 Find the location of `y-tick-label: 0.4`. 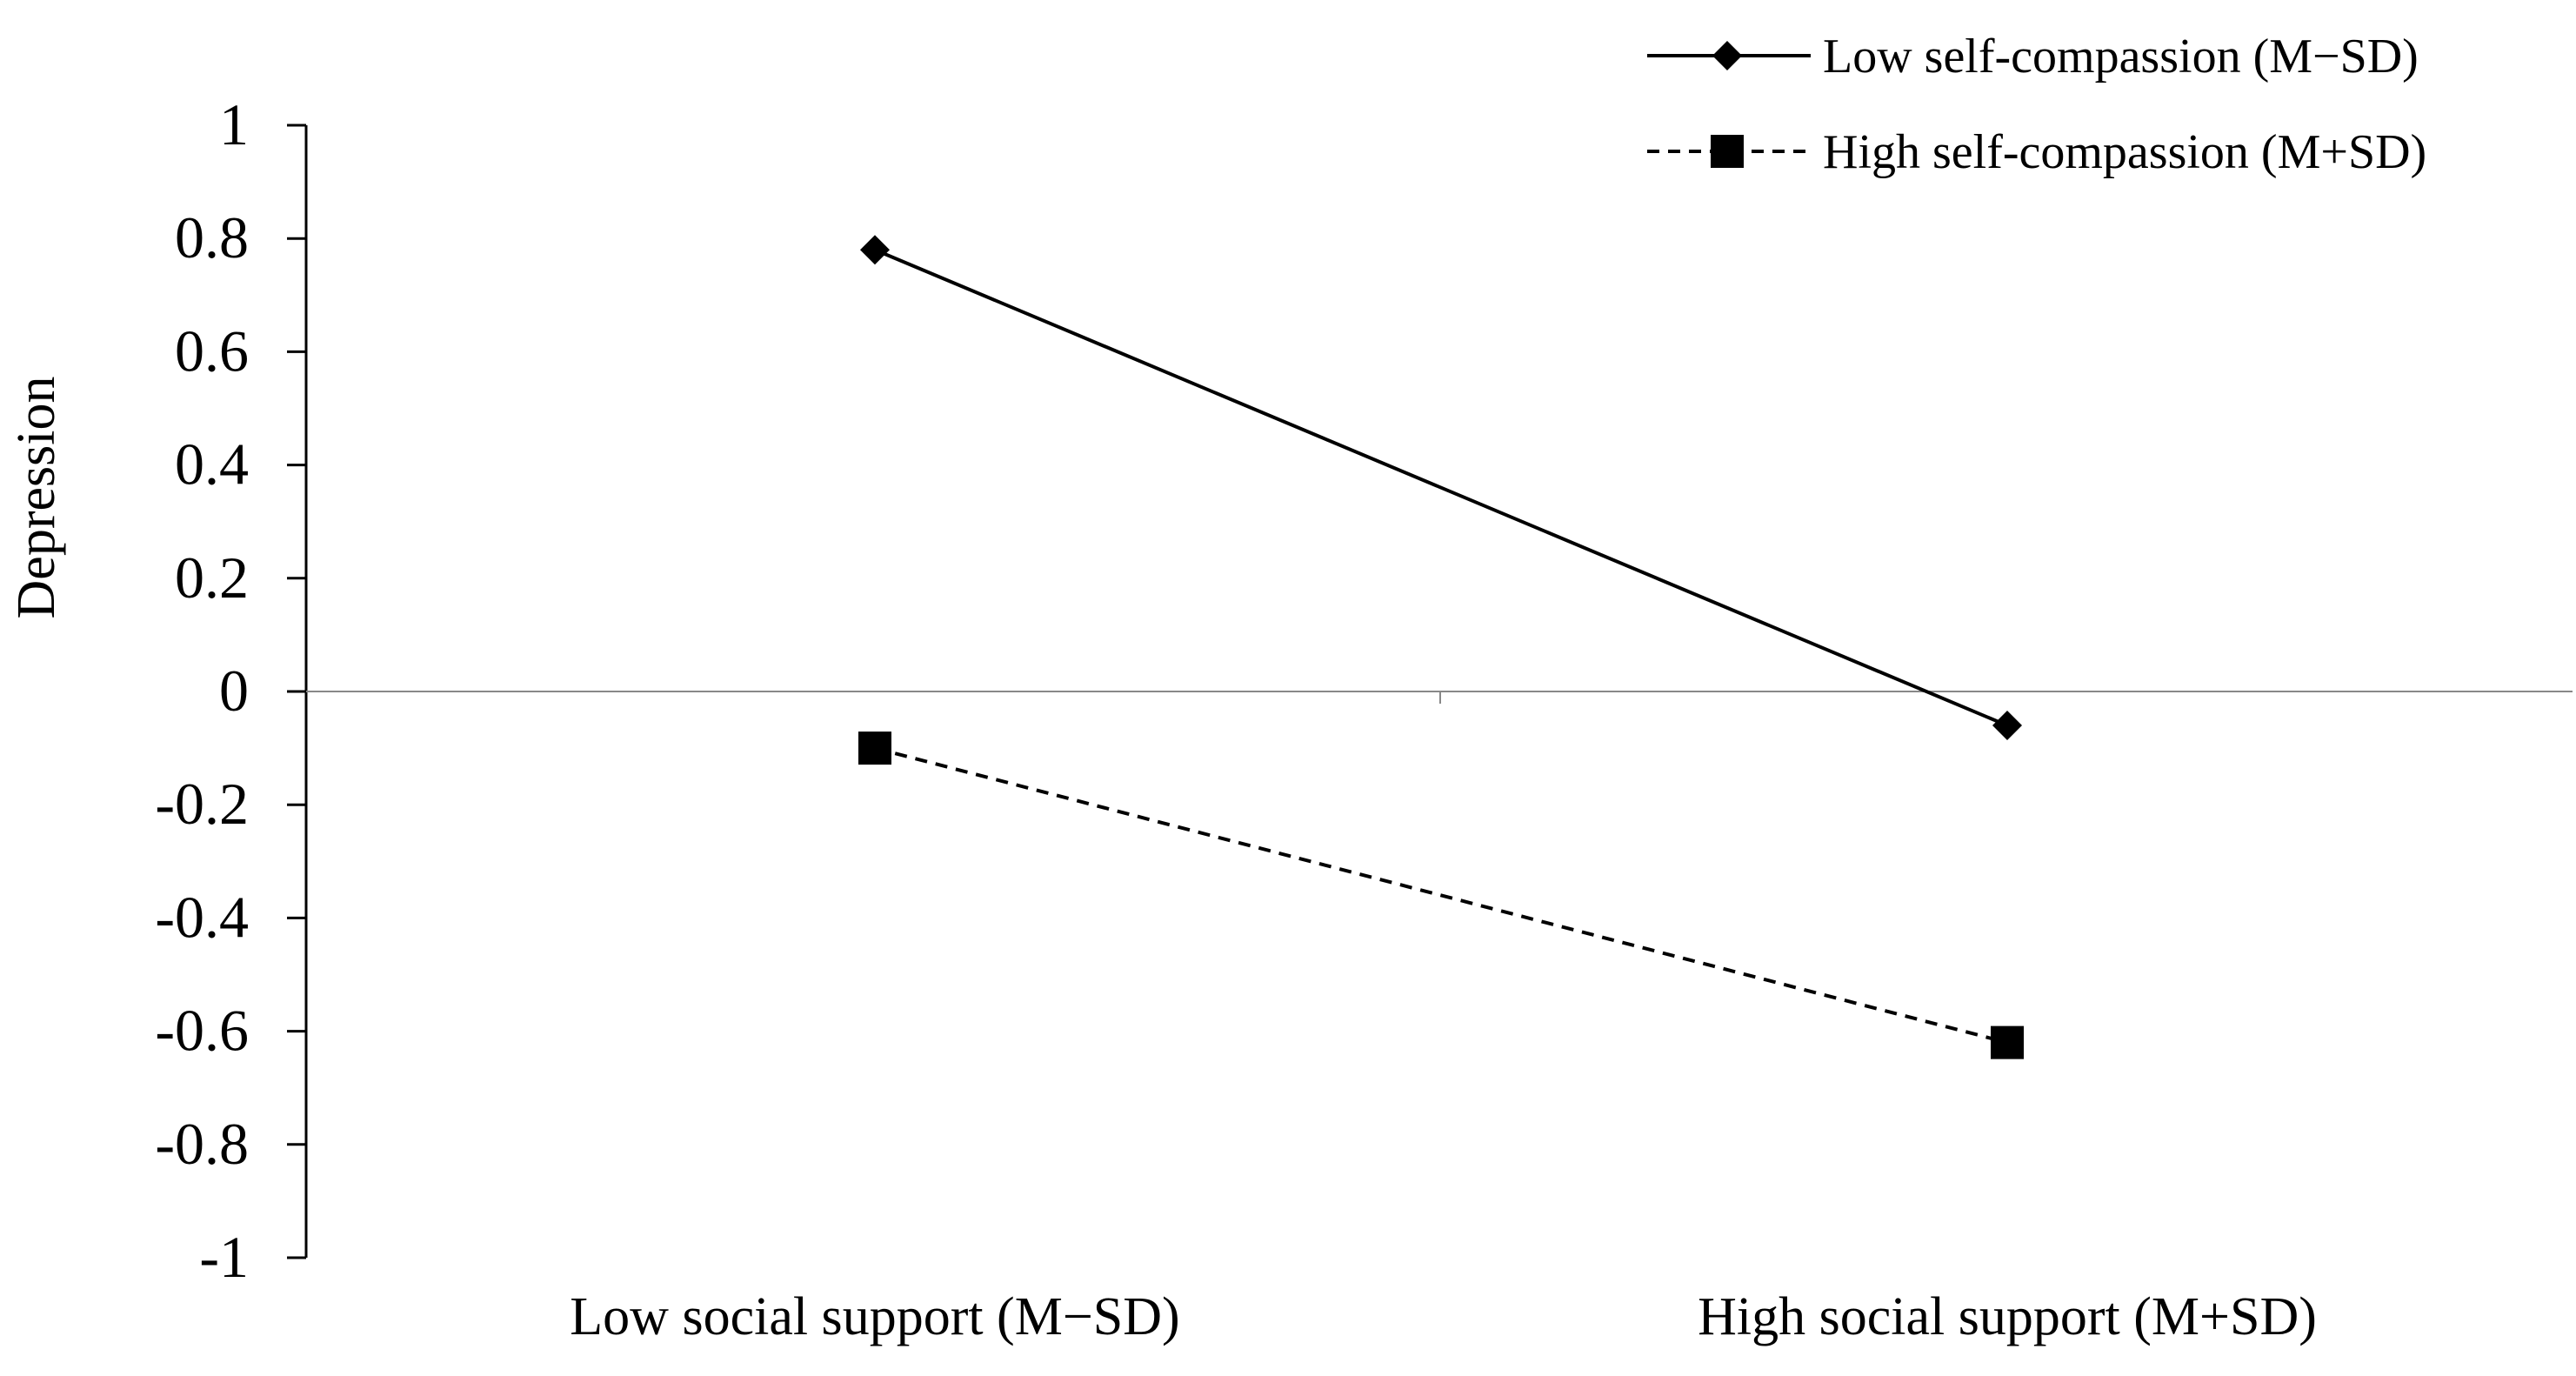

y-tick-label: 0.4 is located at coordinates (212, 464).